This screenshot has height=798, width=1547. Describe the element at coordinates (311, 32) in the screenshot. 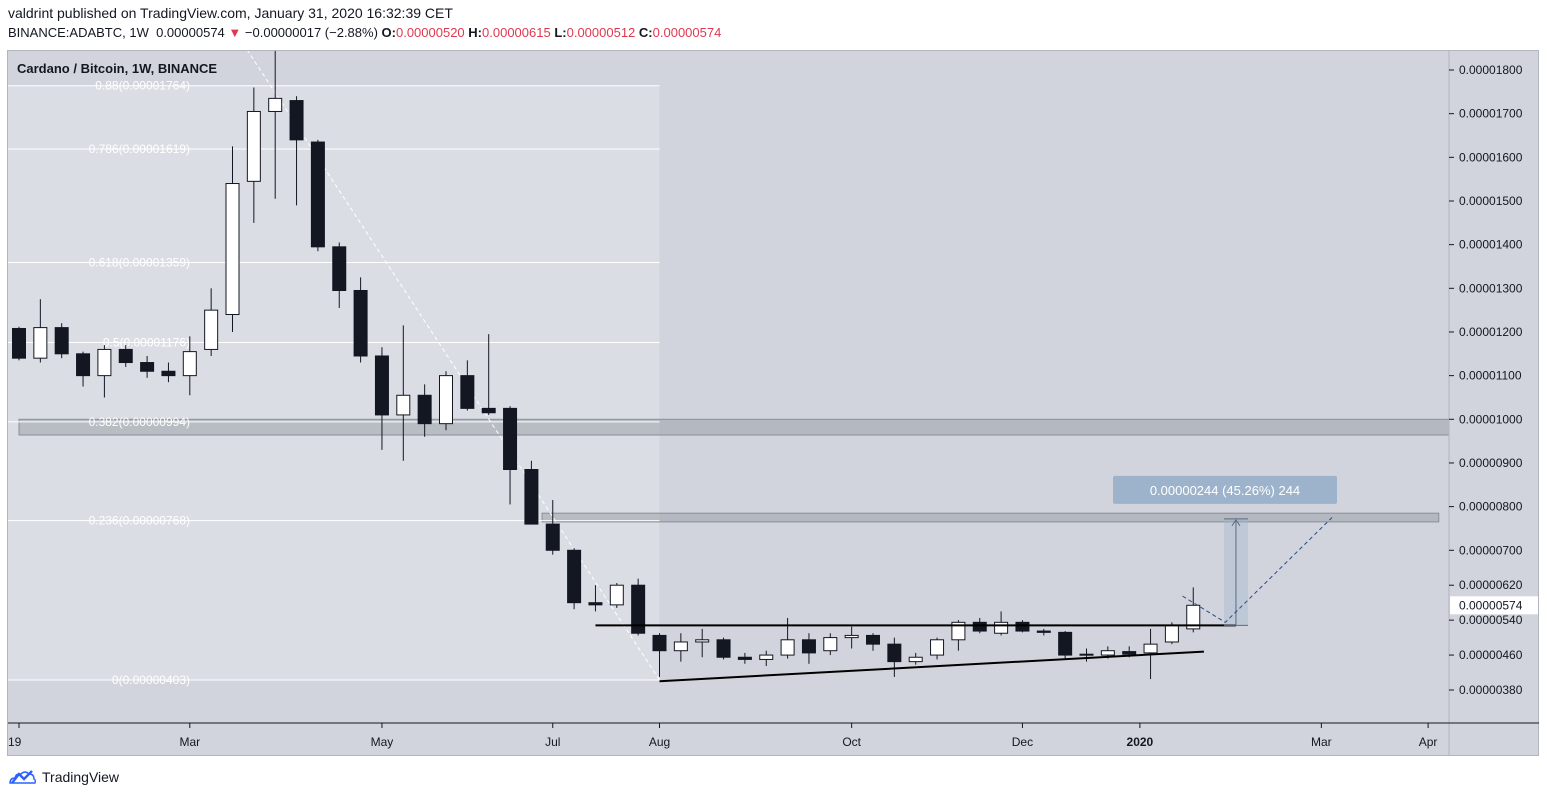

I see `price-change: −0.00000017 (−2.88%)` at that location.